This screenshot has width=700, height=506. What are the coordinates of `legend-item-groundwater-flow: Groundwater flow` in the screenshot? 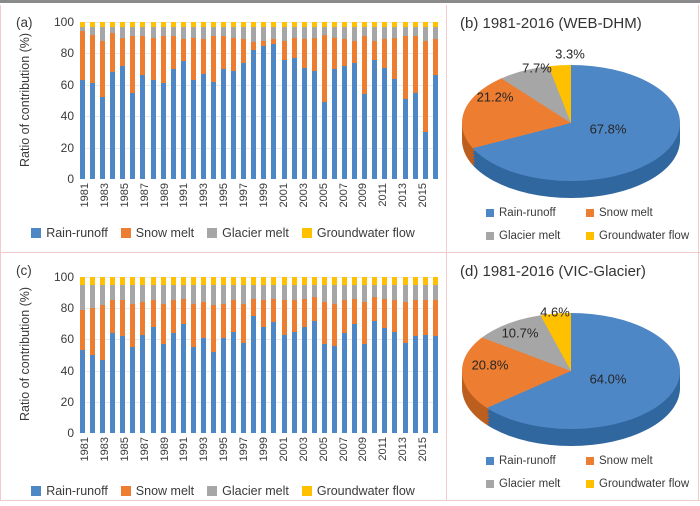 It's located at (358, 491).